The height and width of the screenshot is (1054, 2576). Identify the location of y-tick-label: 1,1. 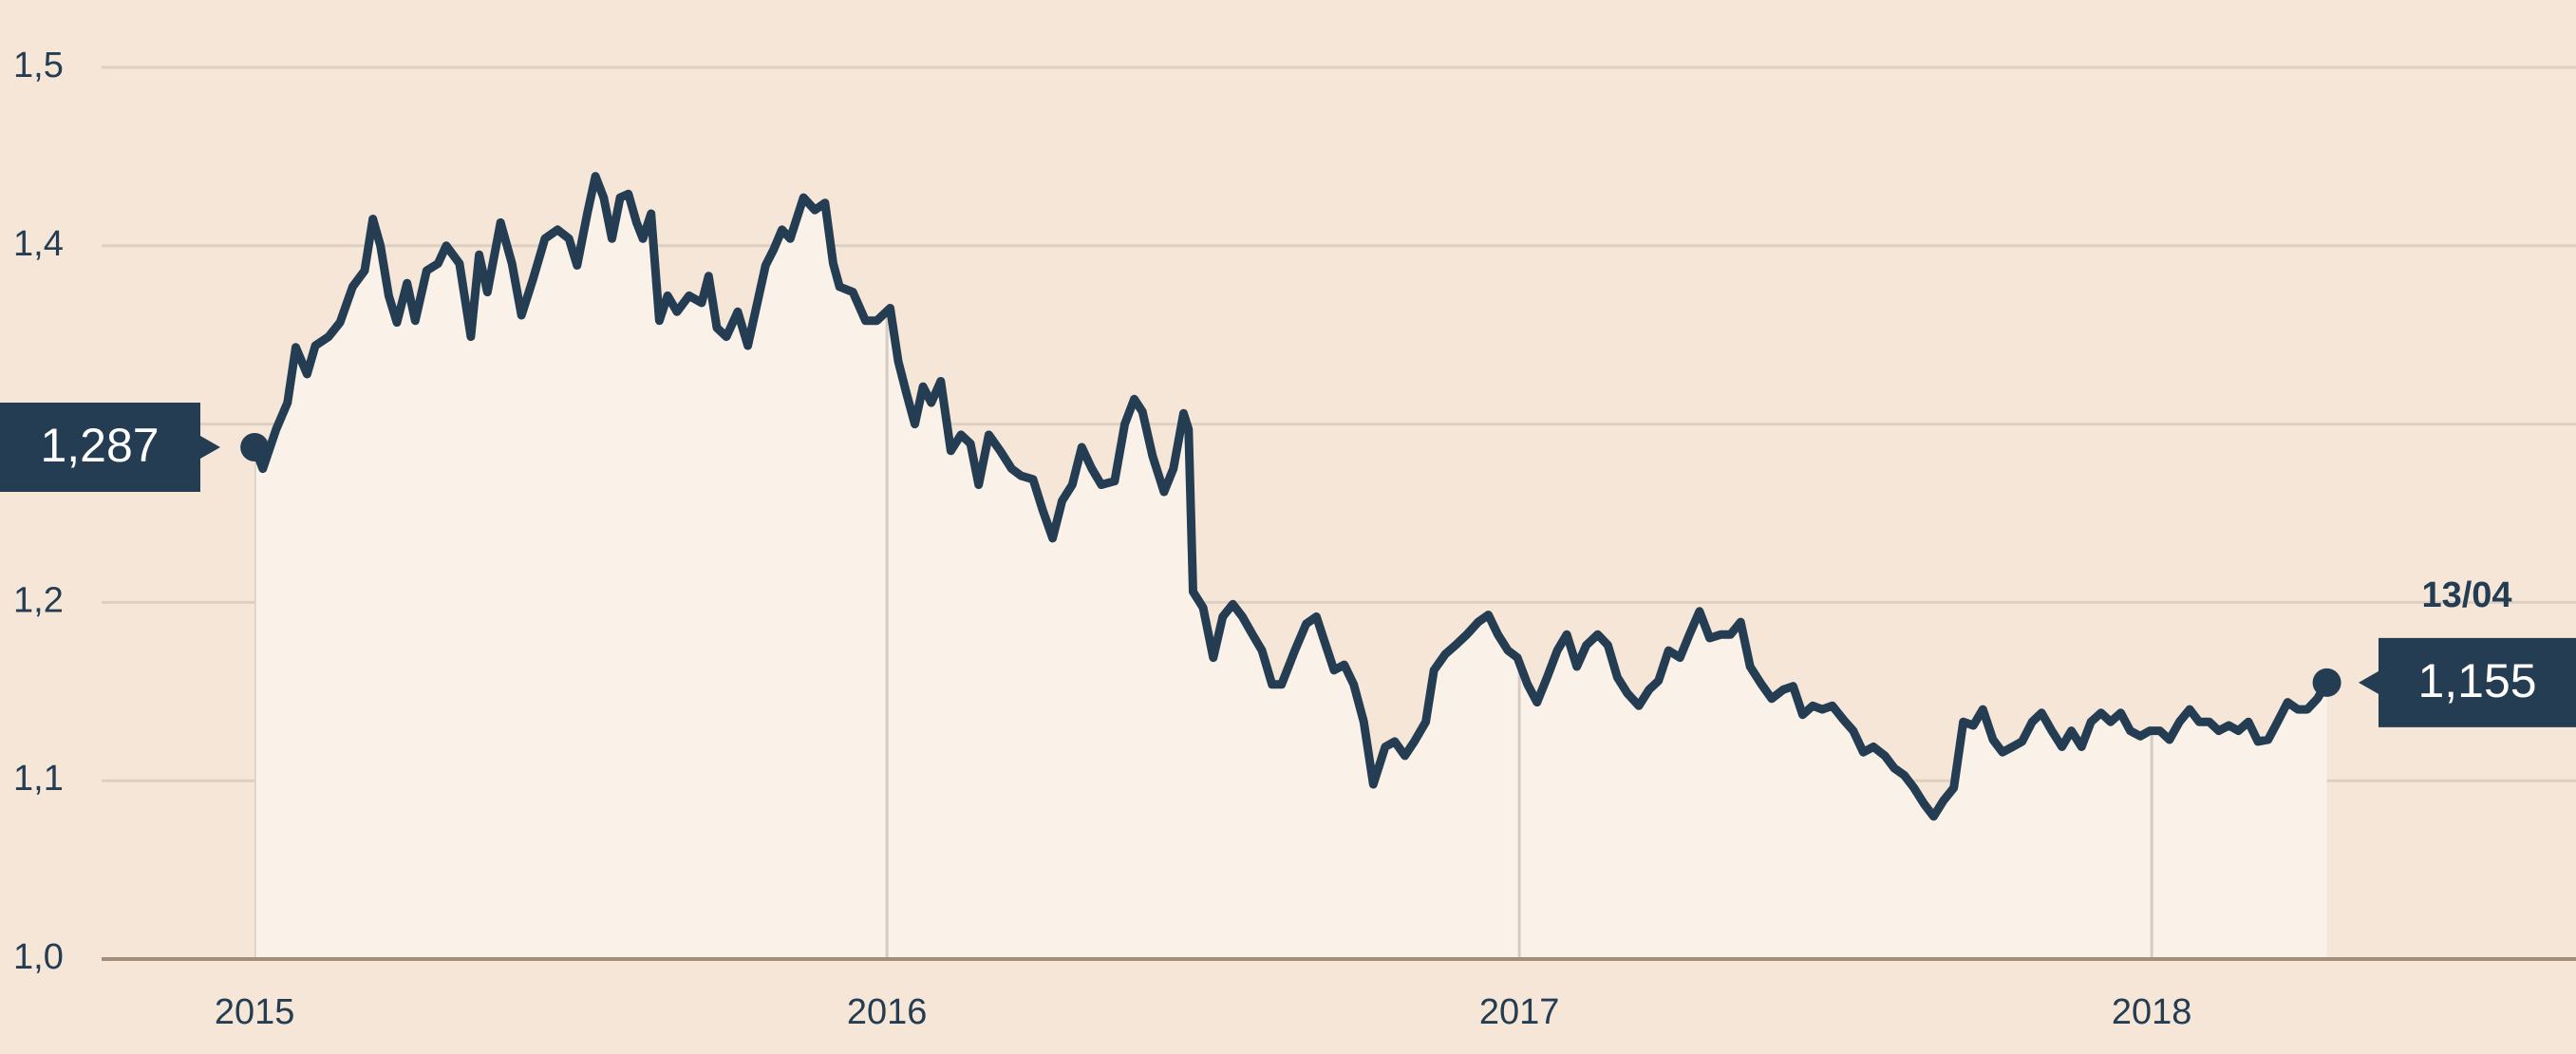
(38, 779).